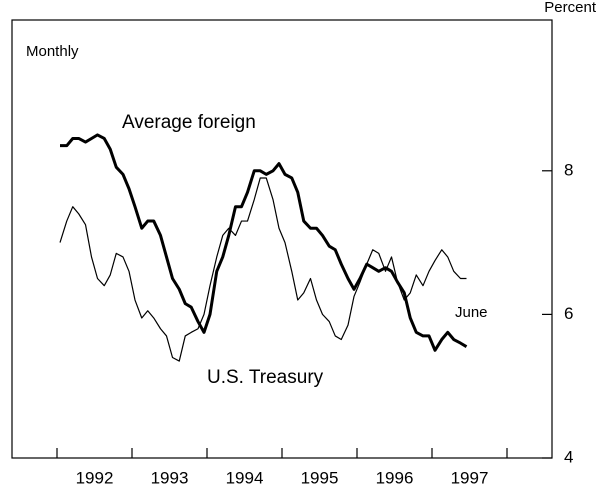 The height and width of the screenshot is (493, 597). I want to click on y-axis-label: Percent, so click(570, 8).